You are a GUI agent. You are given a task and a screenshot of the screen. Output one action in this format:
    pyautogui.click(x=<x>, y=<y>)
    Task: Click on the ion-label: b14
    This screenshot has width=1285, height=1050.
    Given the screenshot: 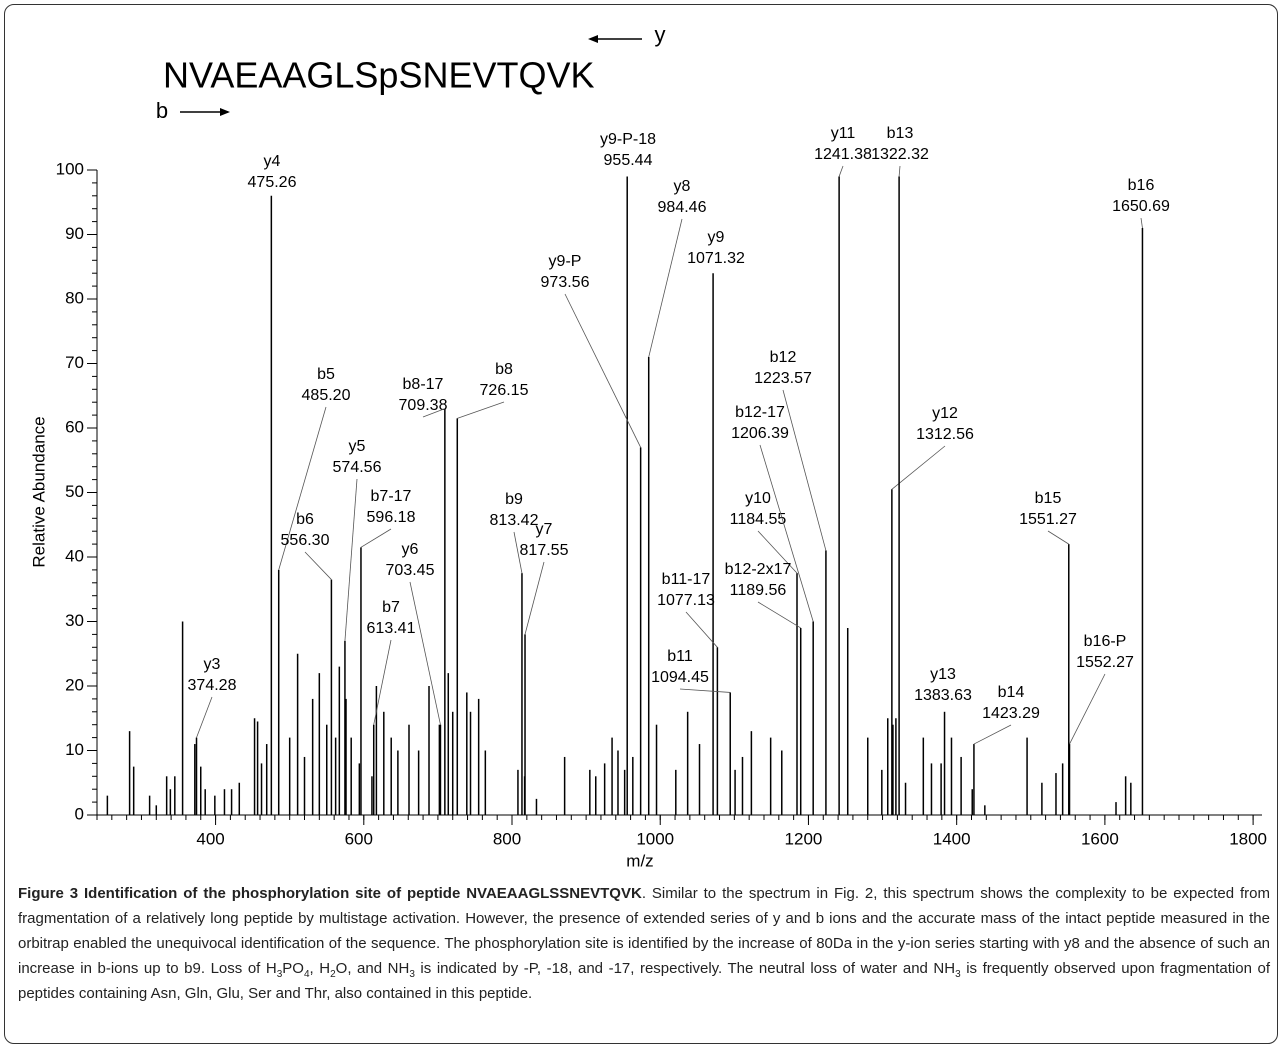 What is the action you would take?
    pyautogui.click(x=1011, y=692)
    